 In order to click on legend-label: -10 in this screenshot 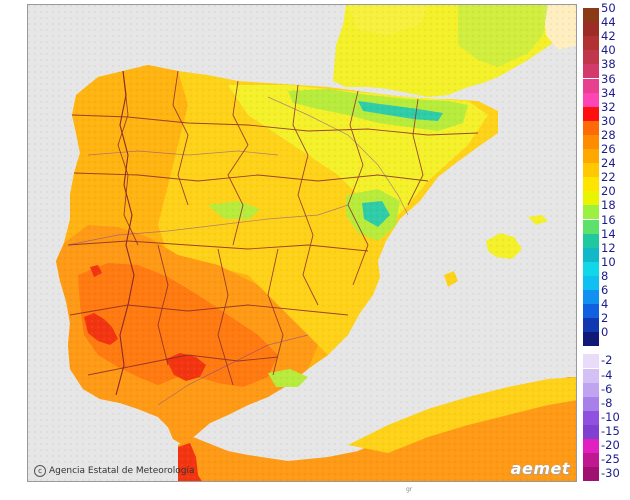, I will do `click(610, 416)`.